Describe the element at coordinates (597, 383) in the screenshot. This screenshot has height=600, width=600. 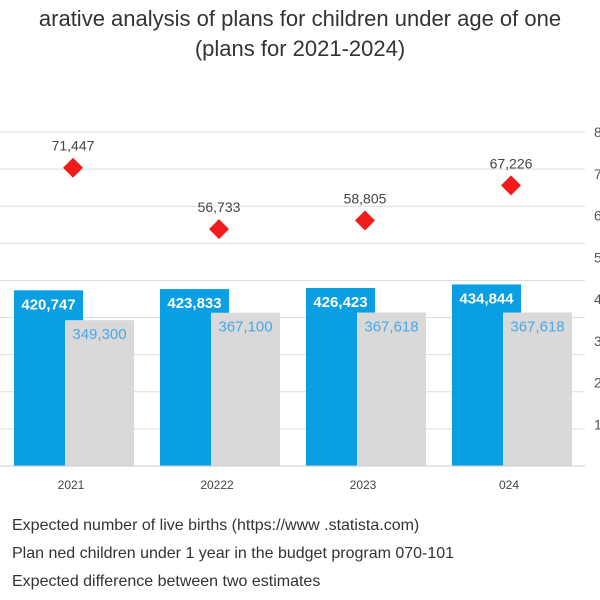
I see `right-axis-tick-label: 2` at that location.